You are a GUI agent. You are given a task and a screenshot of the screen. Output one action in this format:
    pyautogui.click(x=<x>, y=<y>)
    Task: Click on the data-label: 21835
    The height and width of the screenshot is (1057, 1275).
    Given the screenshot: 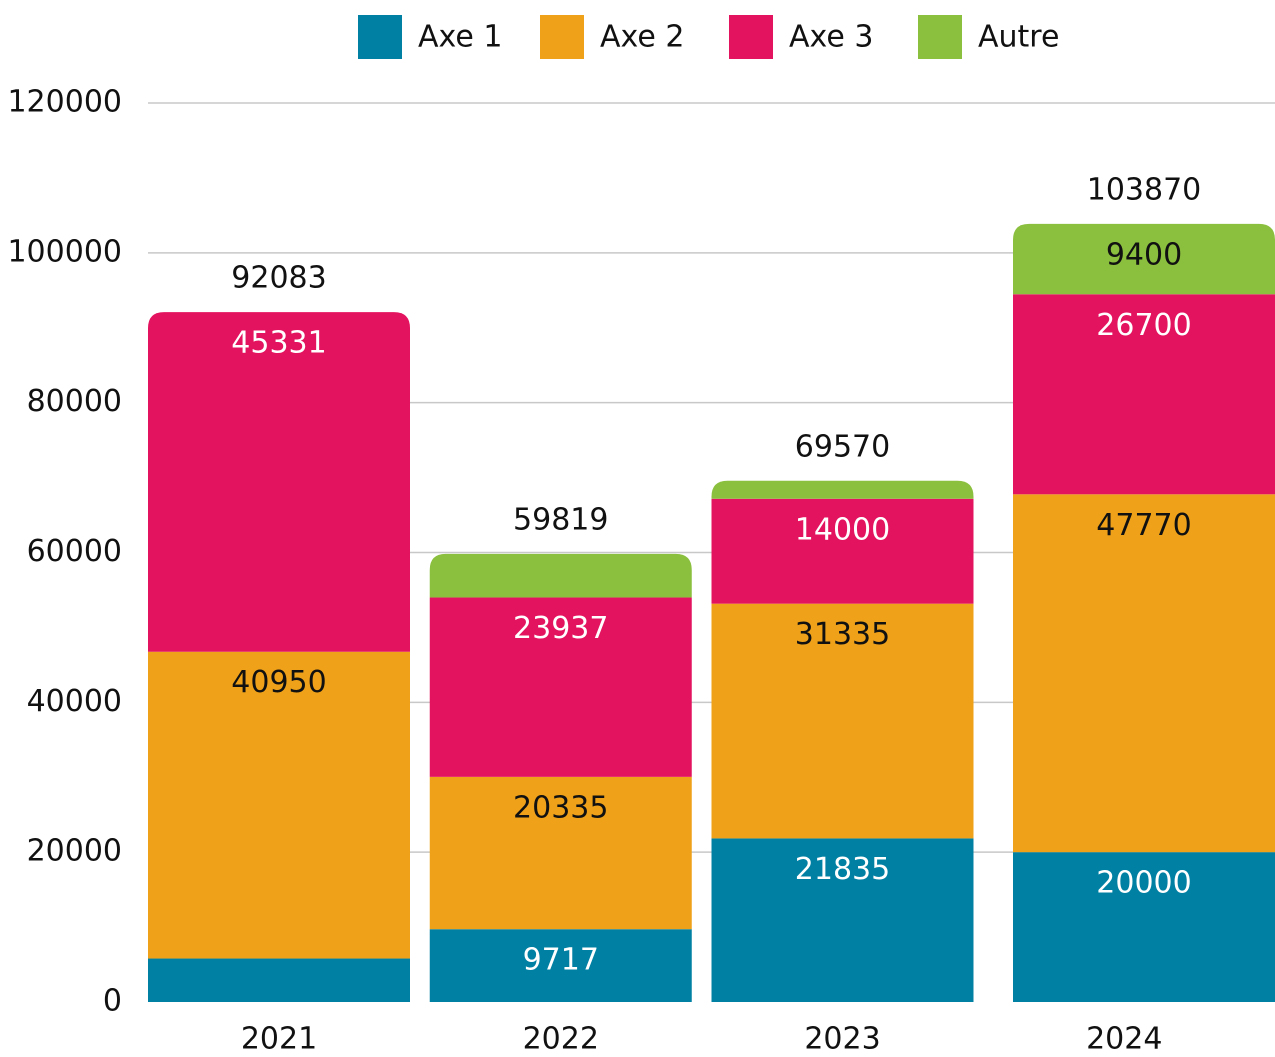 What is the action you would take?
    pyautogui.click(x=842, y=869)
    